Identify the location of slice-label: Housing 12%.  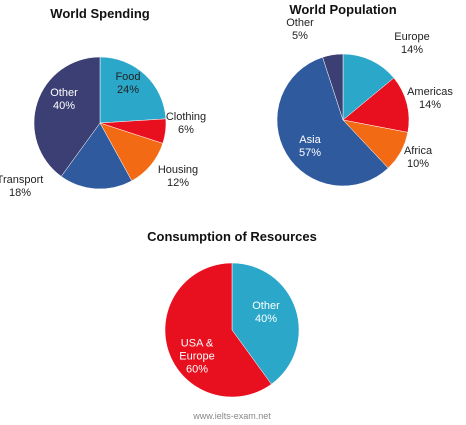
(178, 177).